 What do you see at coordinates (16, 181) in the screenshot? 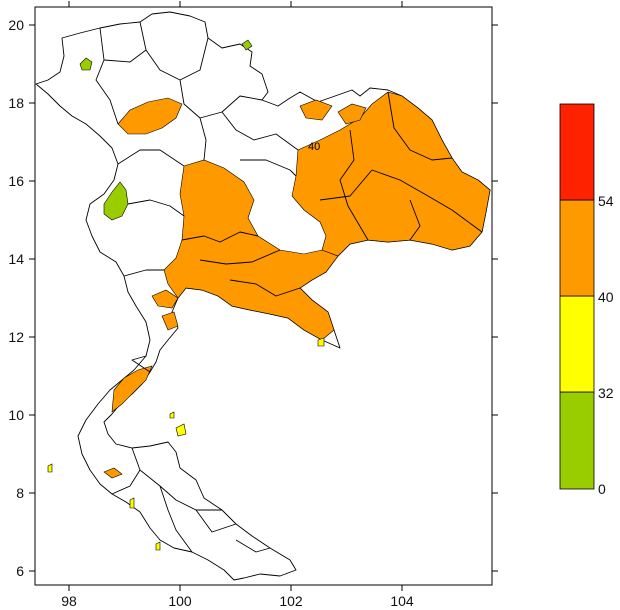
I see `y-tick-label-16: 16` at bounding box center [16, 181].